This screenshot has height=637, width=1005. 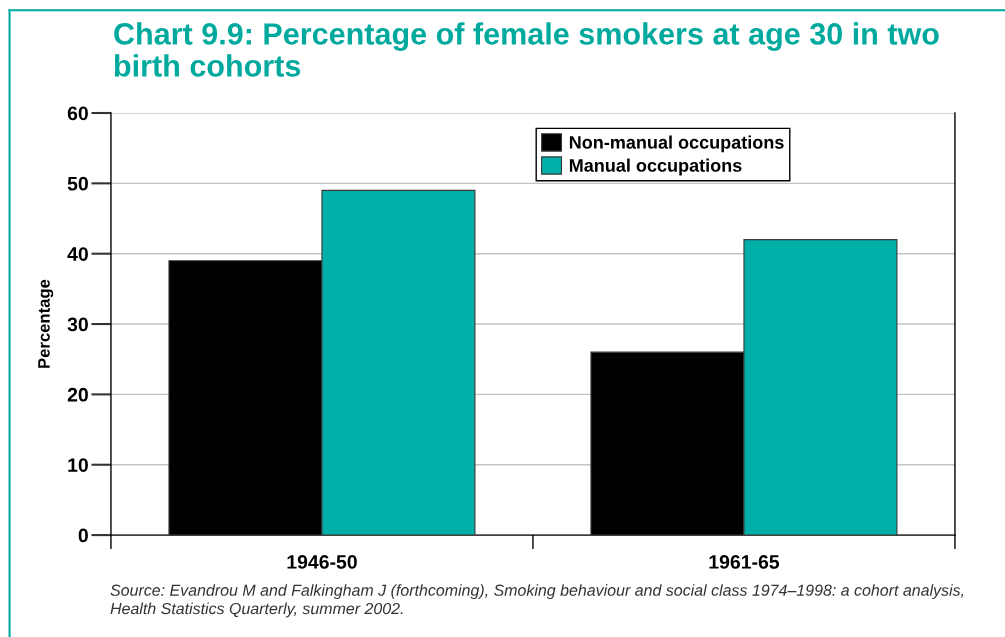 I want to click on y-tick-label: 30, so click(x=77, y=324).